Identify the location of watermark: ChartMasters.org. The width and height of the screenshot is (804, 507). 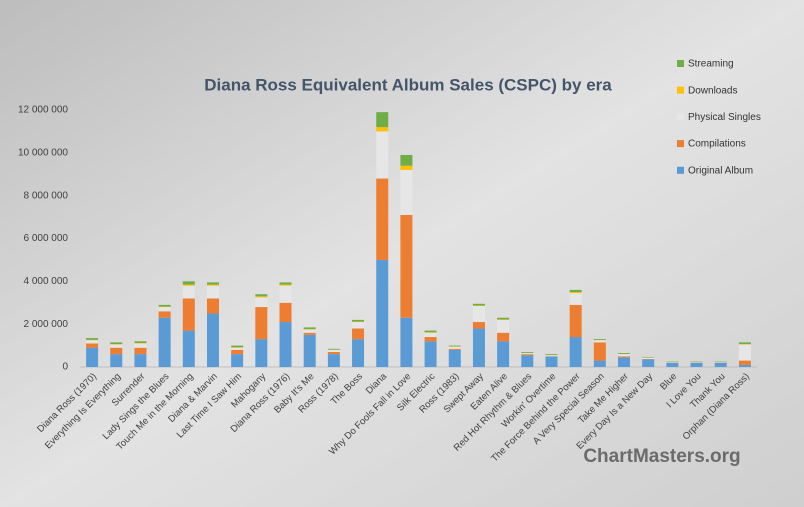
(661, 456).